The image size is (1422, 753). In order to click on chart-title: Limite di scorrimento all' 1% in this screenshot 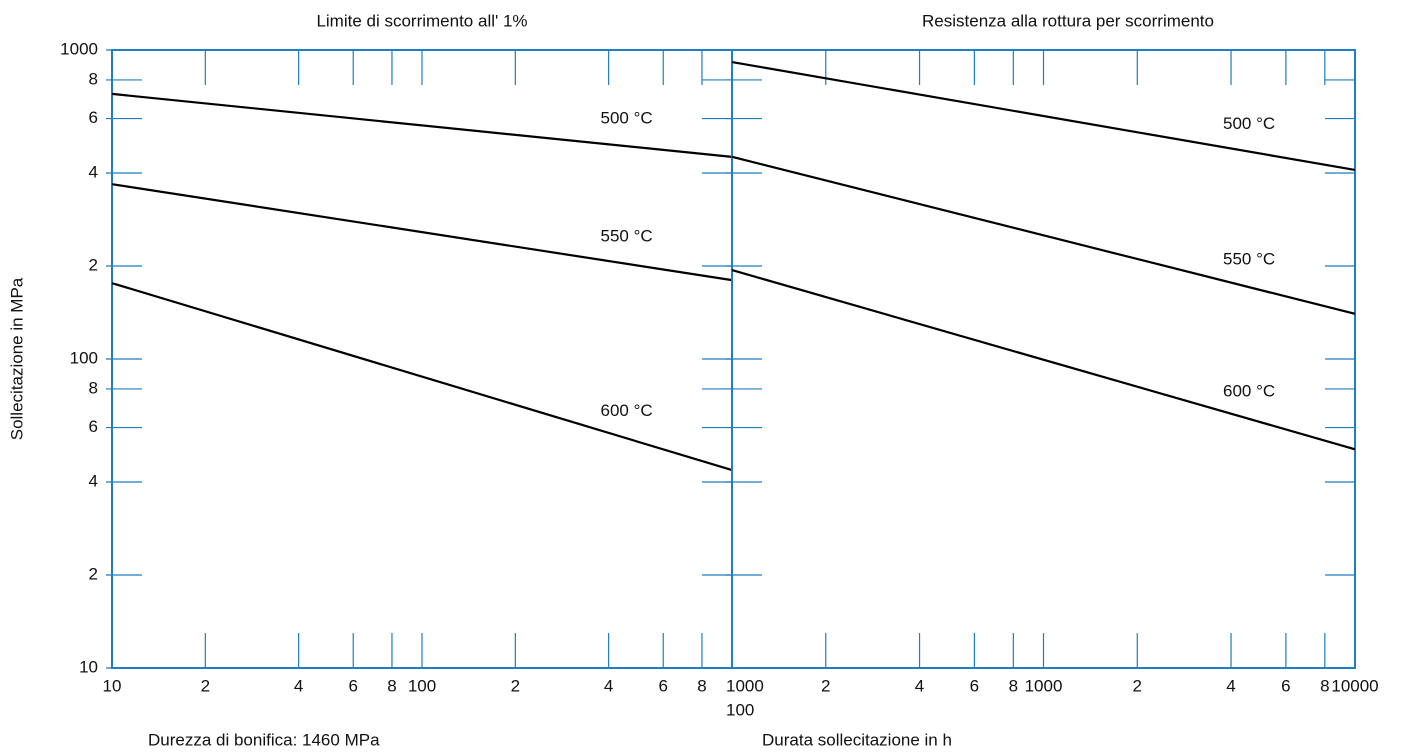, I will do `click(421, 20)`.